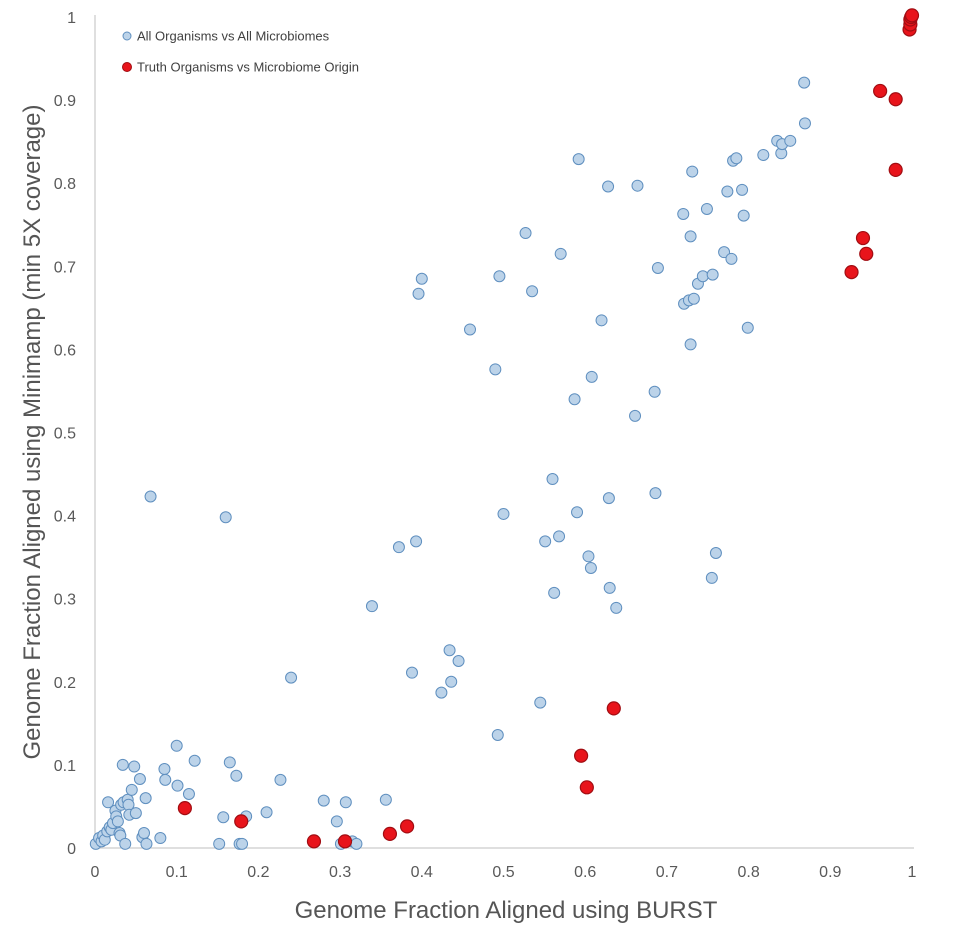 Image resolution: width=974 pixels, height=946 pixels. What do you see at coordinates (503, 872) in the screenshot?
I see `x-tick-label: 0.5` at bounding box center [503, 872].